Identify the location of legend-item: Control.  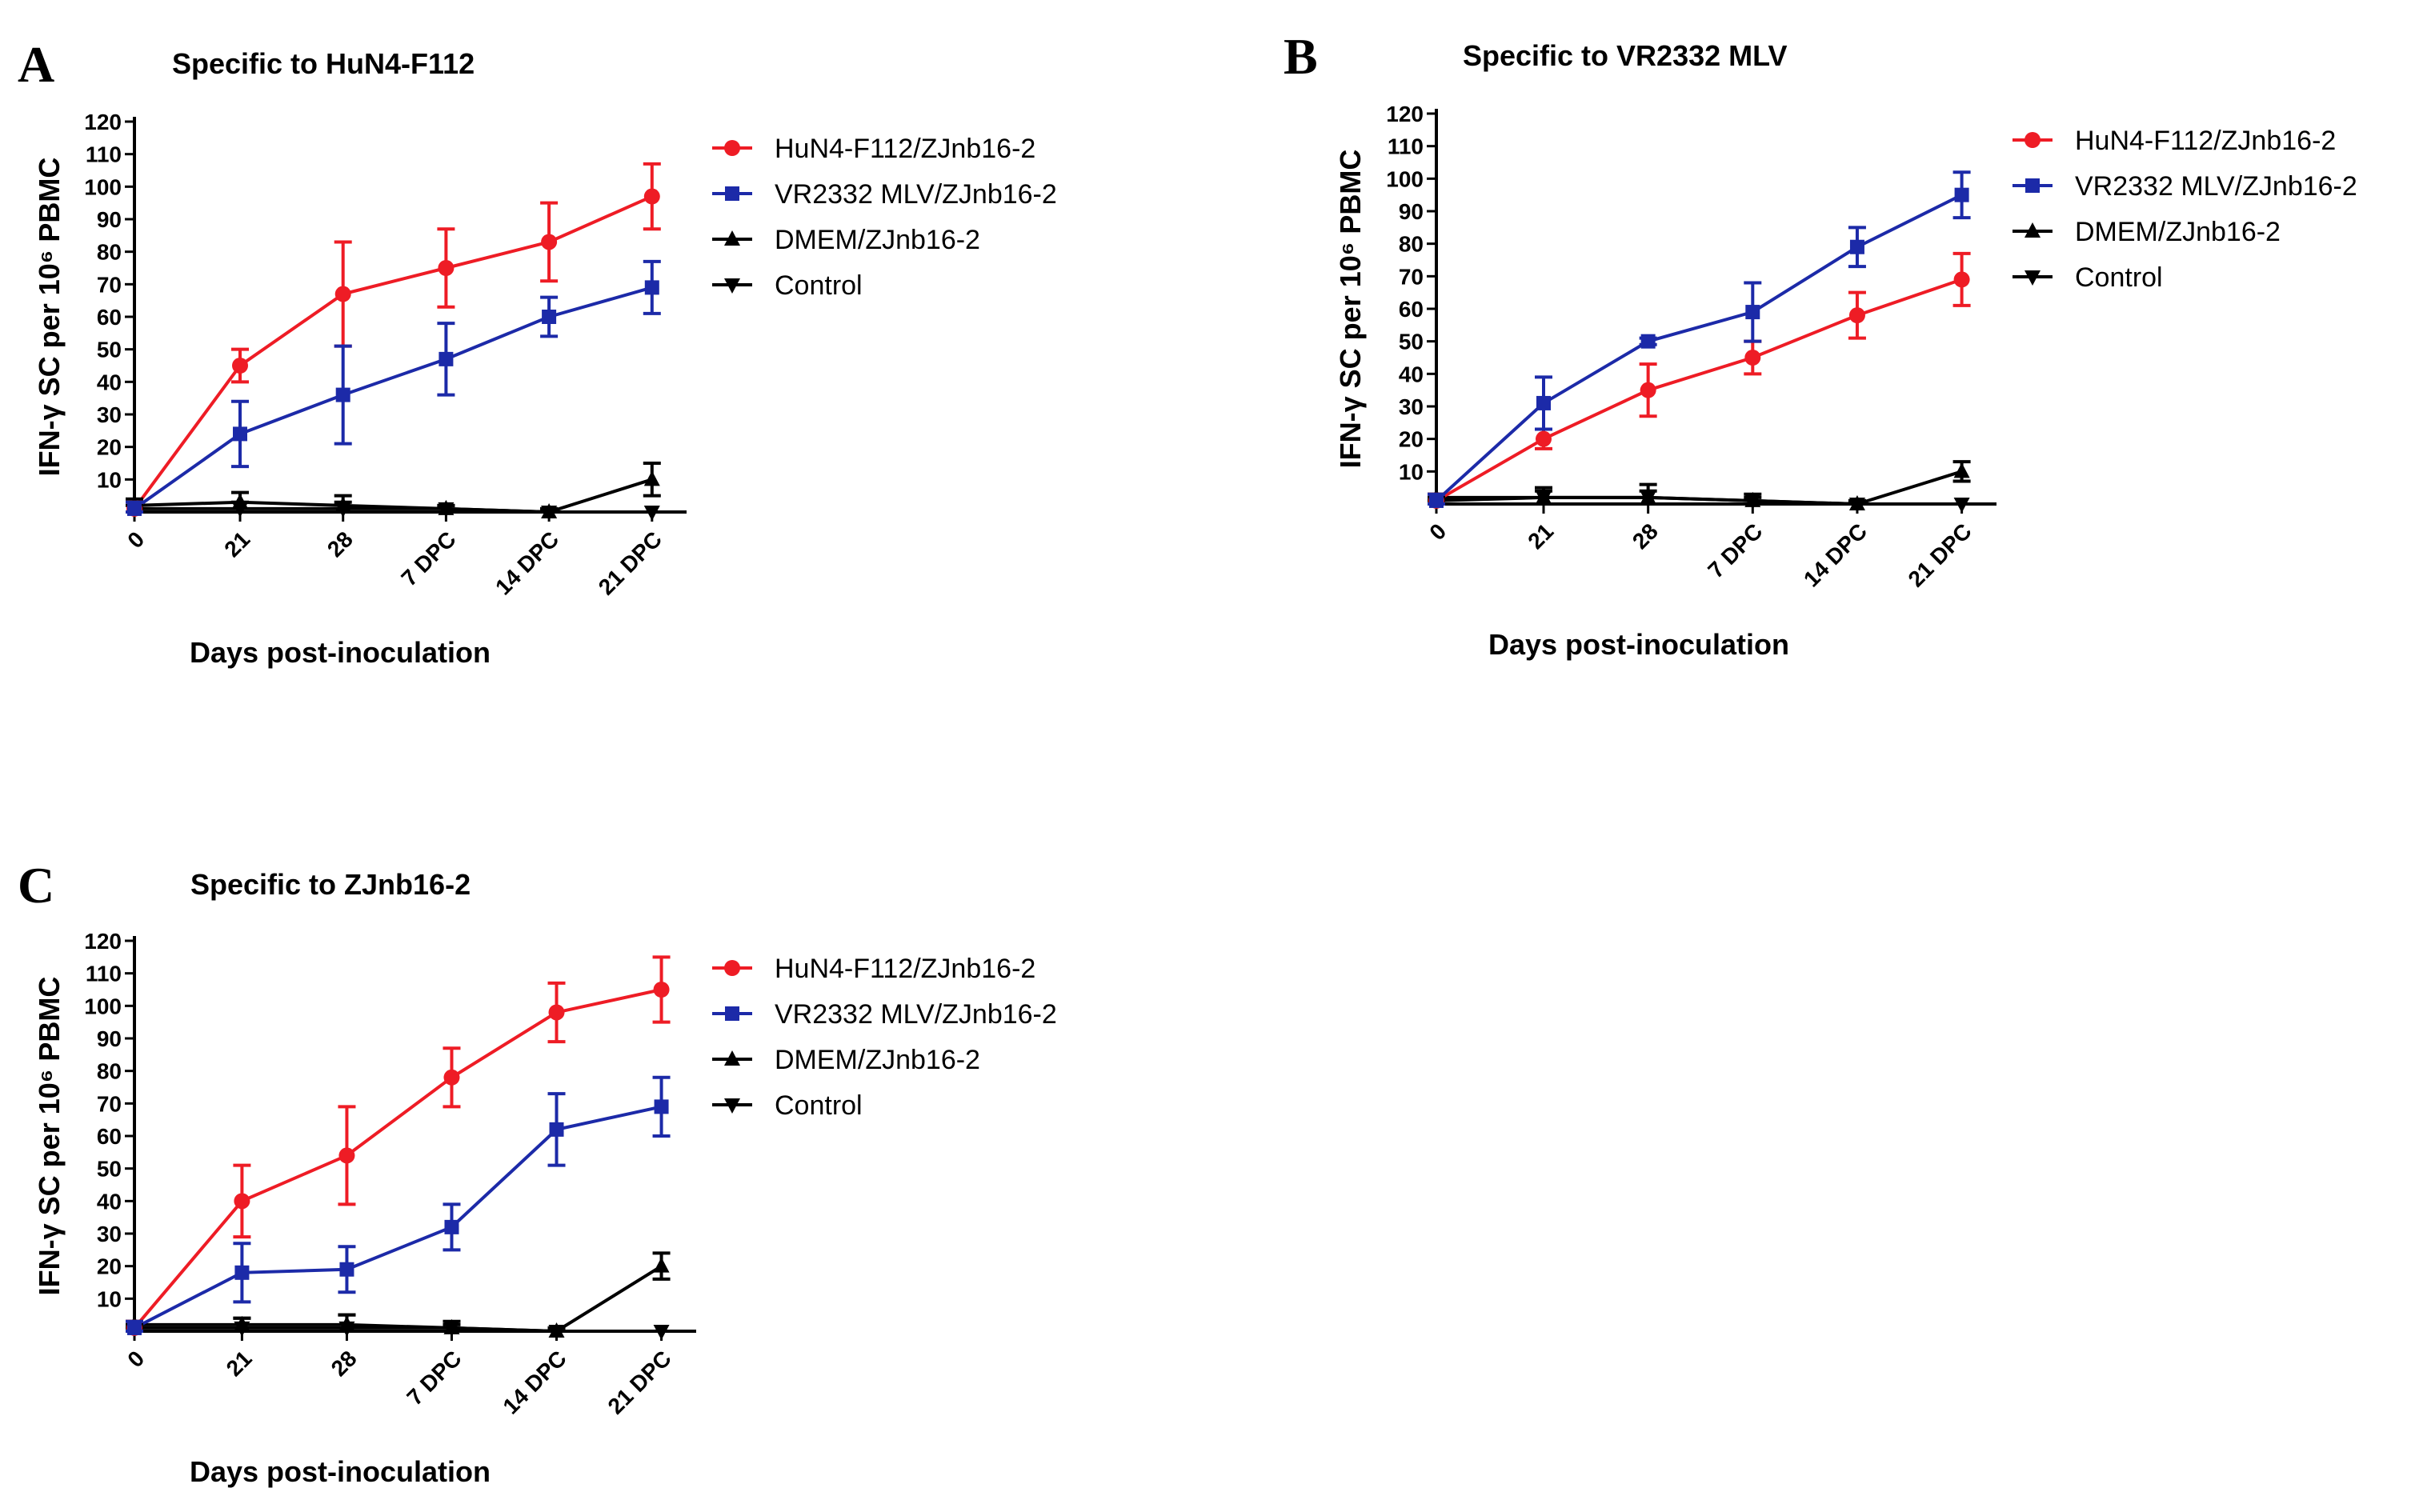
(788, 285).